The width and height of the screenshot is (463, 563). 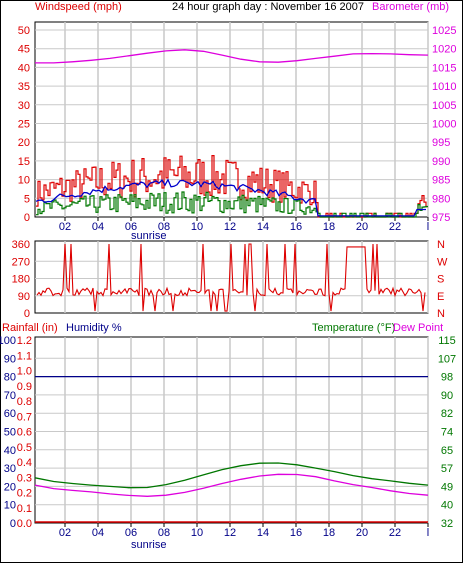 I want to click on wind-direction-trace, so click(x=231, y=277).